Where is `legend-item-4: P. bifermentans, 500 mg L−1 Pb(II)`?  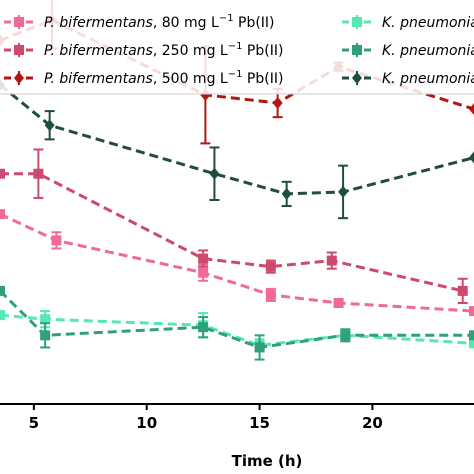
legend-item-4: P. bifermentans, 500 mg L−1 Pb(II) is located at coordinates (143, 78).